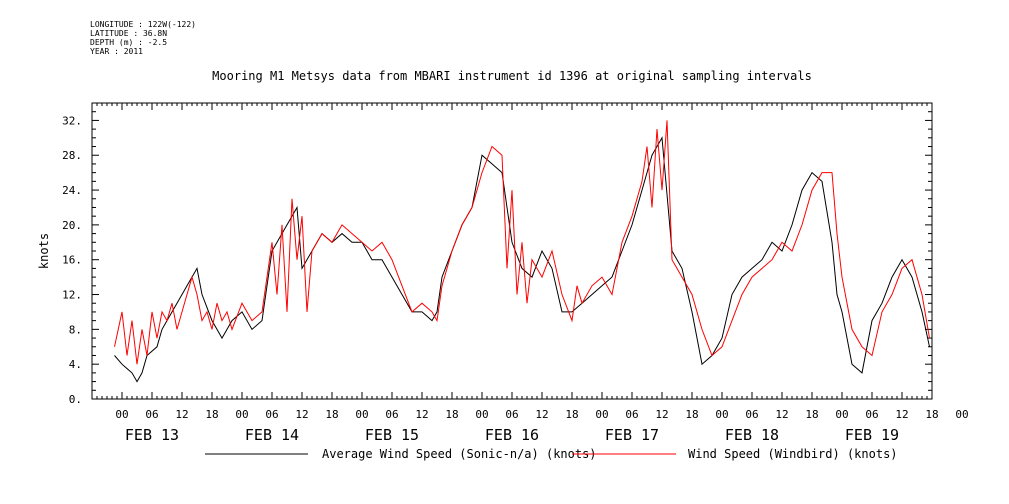 Image resolution: width=1009 pixels, height=504 pixels. What do you see at coordinates (793, 454) in the screenshot?
I see `legend-label-windbird: Wind Speed (Windbird) (knots)` at bounding box center [793, 454].